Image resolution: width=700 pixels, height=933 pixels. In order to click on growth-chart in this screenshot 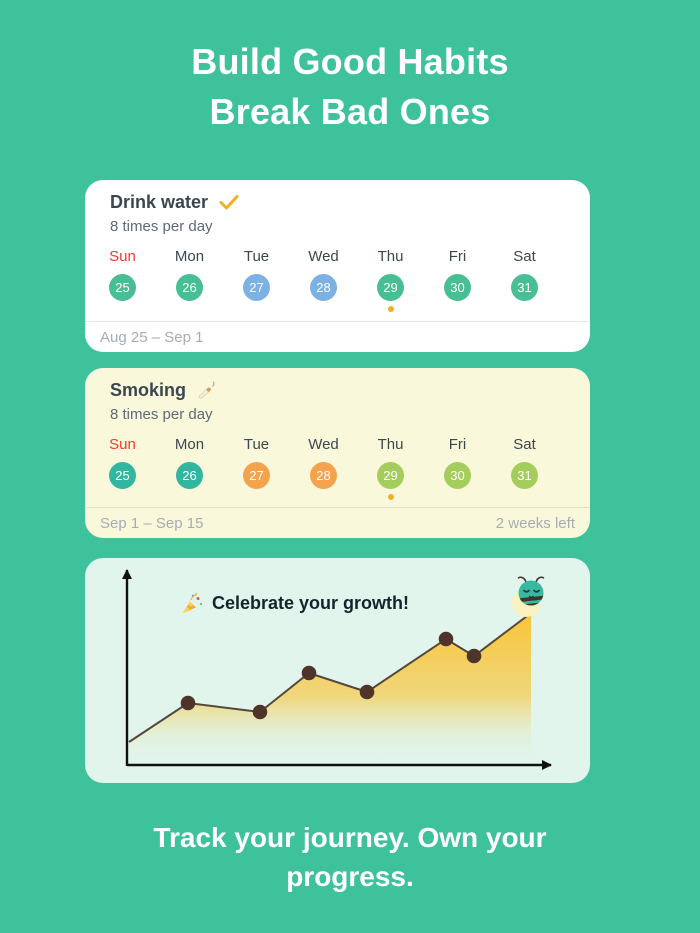, I will do `click(337, 669)`.